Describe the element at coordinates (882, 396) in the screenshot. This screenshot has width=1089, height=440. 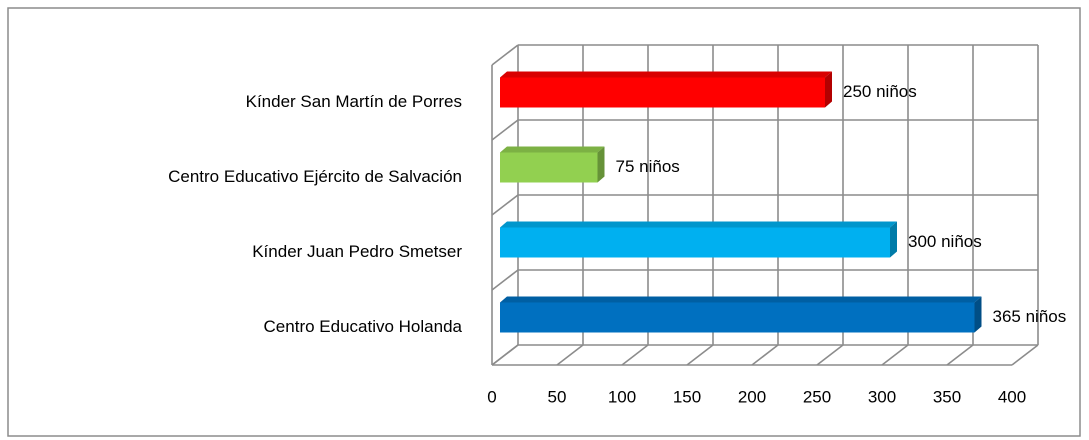
I see `x-tick-label: 300` at that location.